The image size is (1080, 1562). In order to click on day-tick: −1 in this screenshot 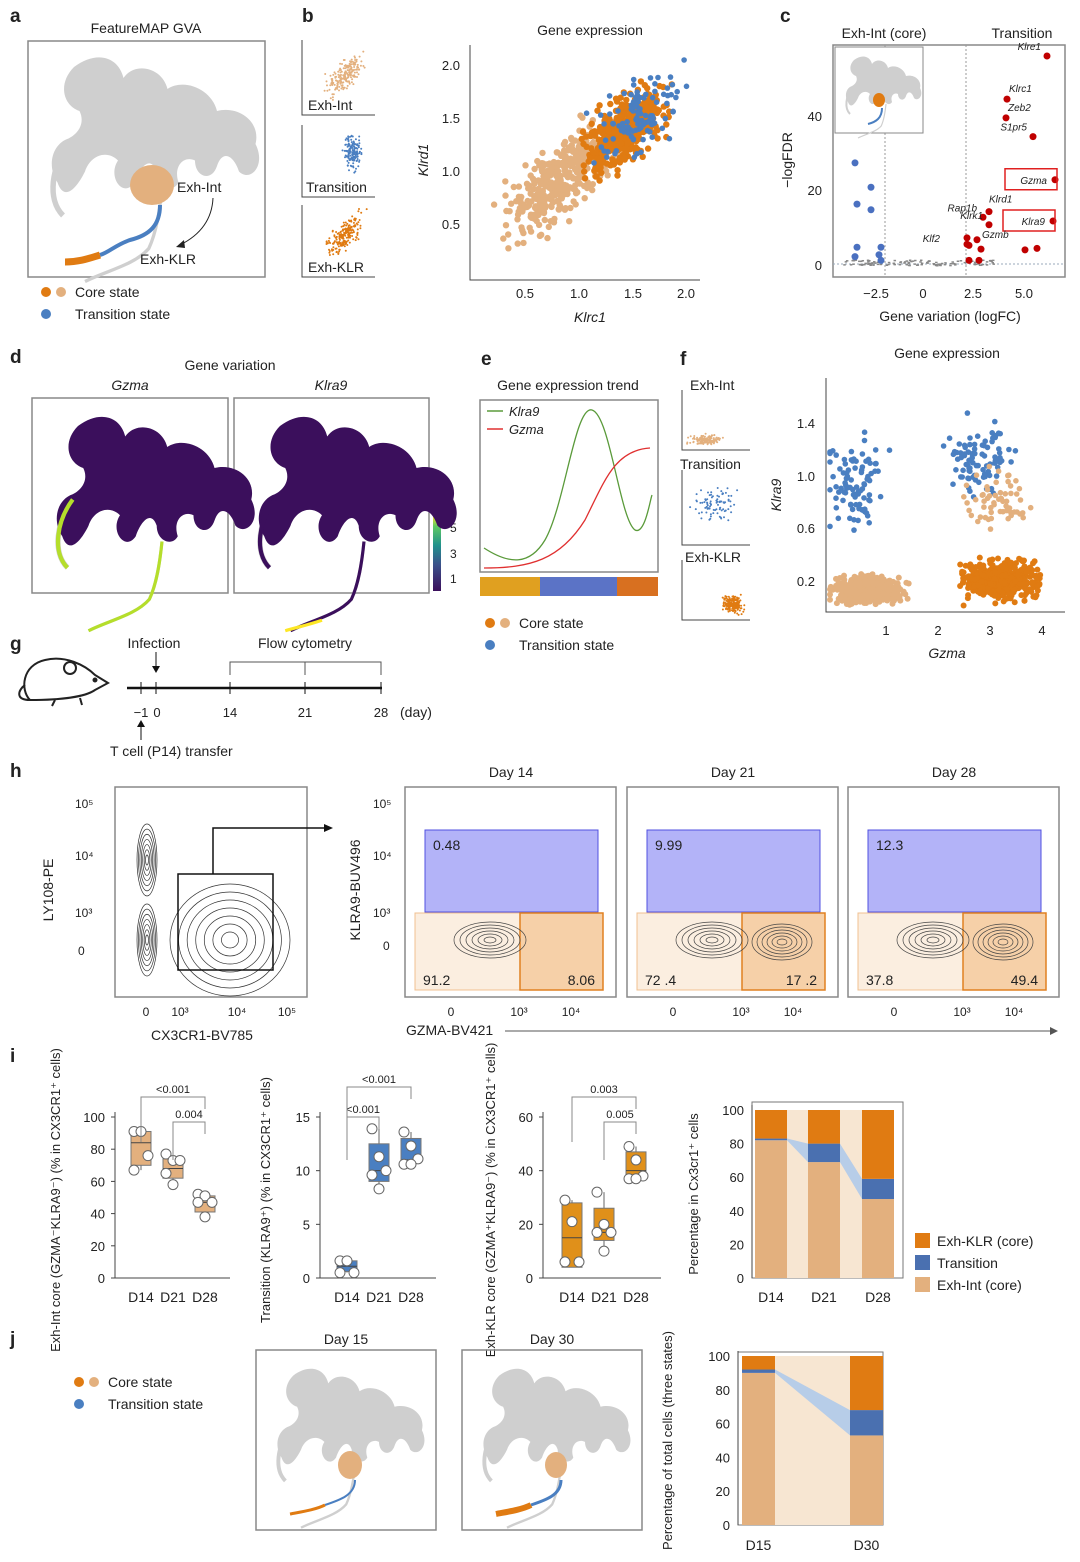, I will do `click(141, 712)`.